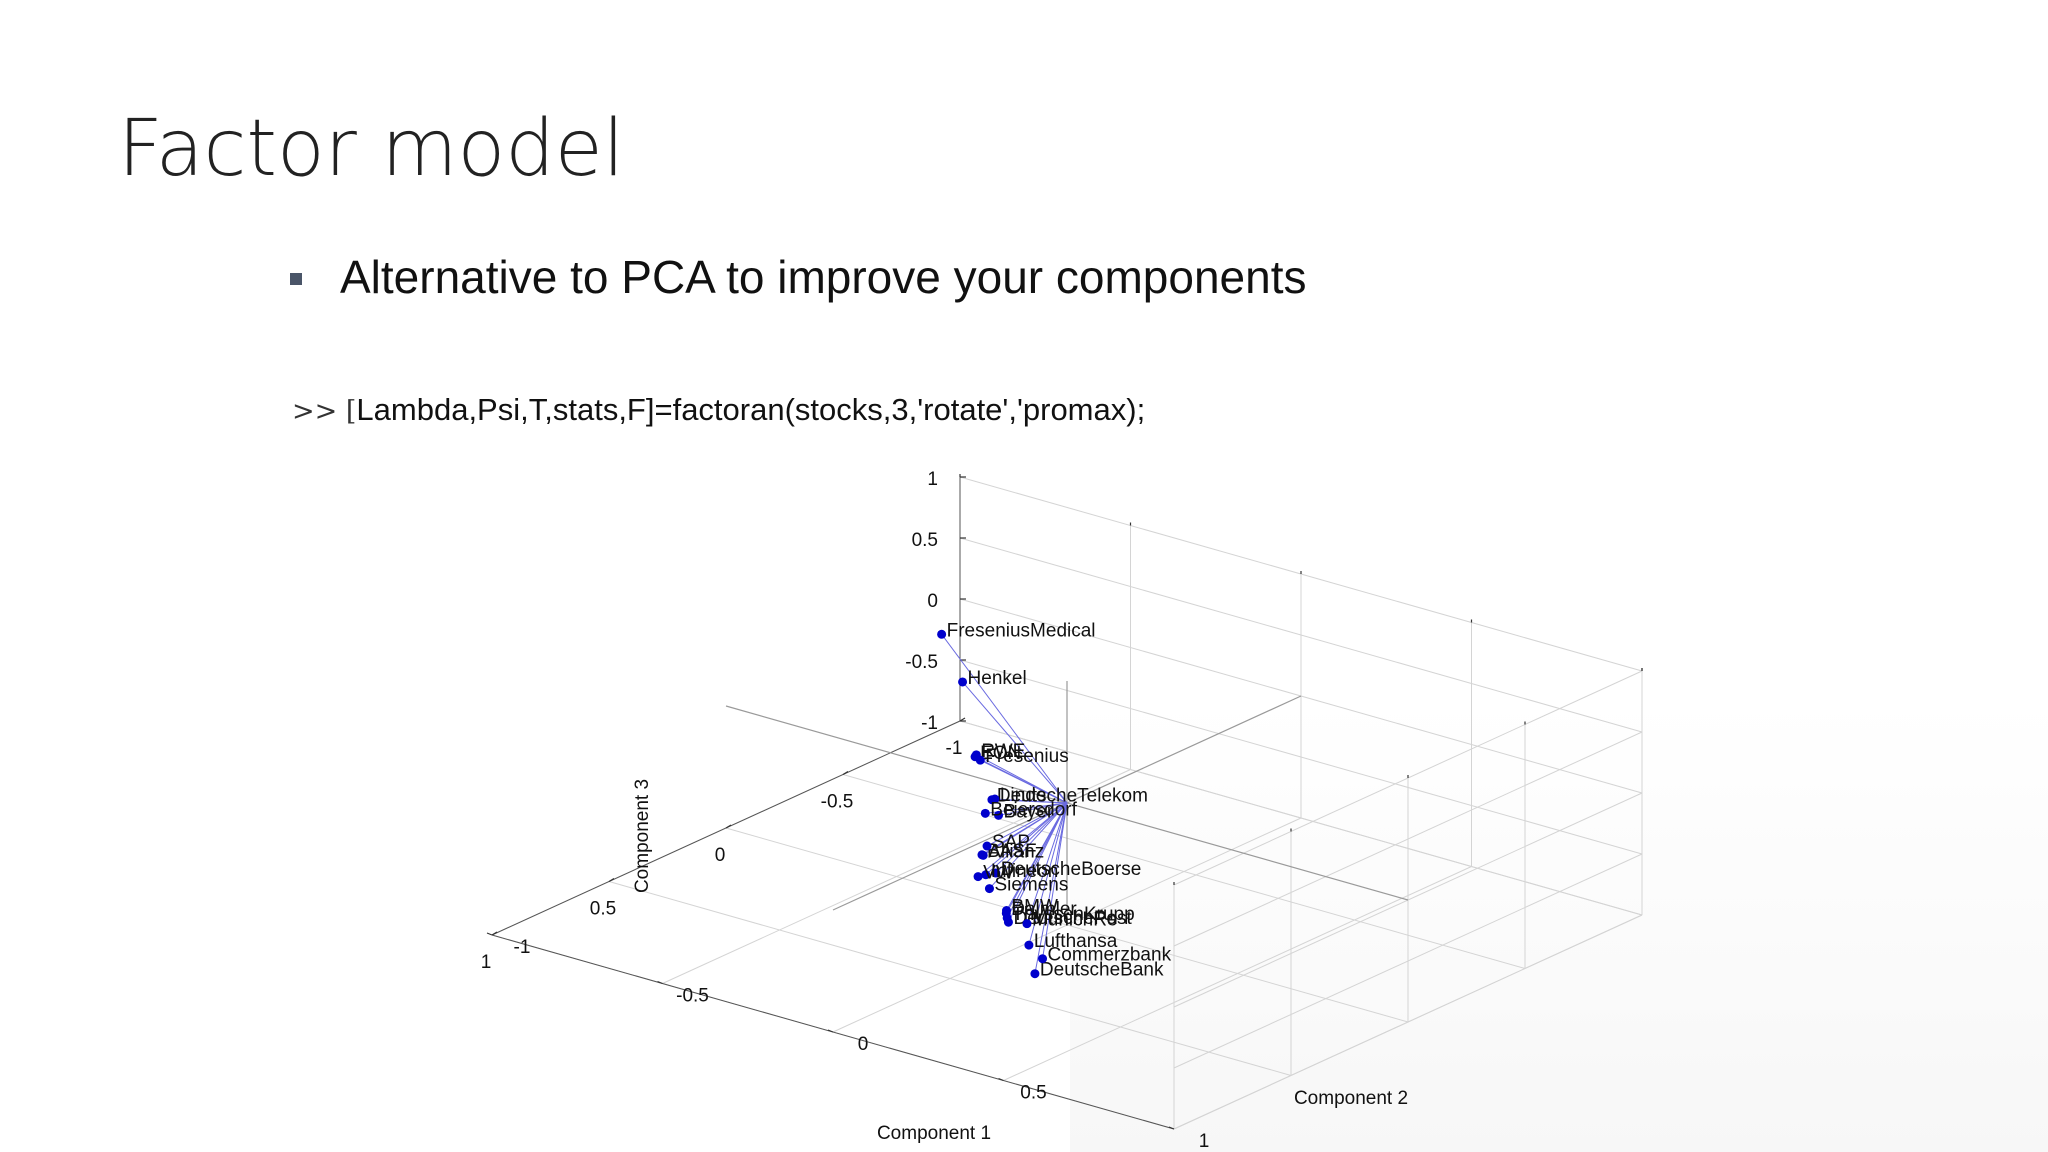 Image resolution: width=2048 pixels, height=1152 pixels. What do you see at coordinates (921, 662) in the screenshot?
I see `z-tick-label: -0.5` at bounding box center [921, 662].